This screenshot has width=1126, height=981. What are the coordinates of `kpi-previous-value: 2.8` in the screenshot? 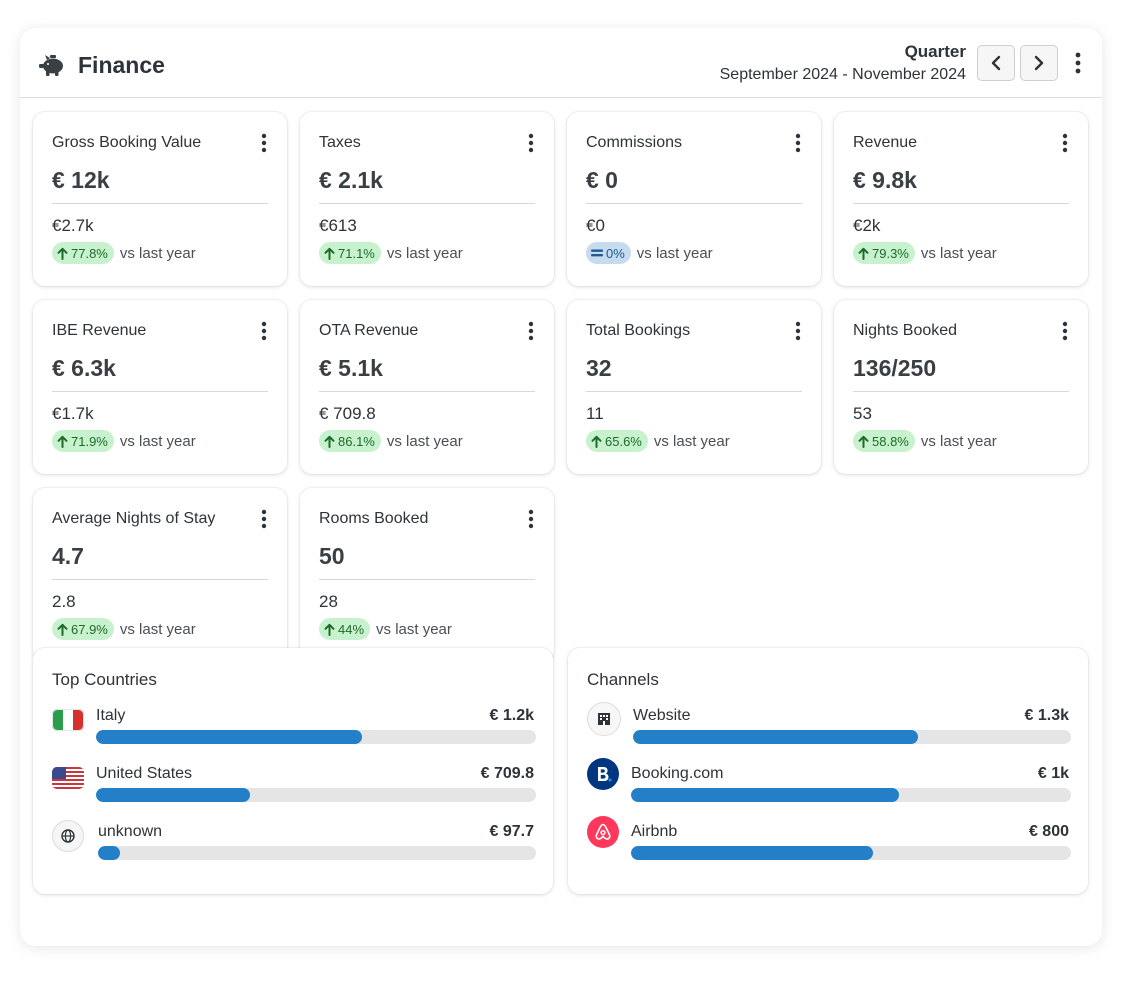 It's located at (64, 601).